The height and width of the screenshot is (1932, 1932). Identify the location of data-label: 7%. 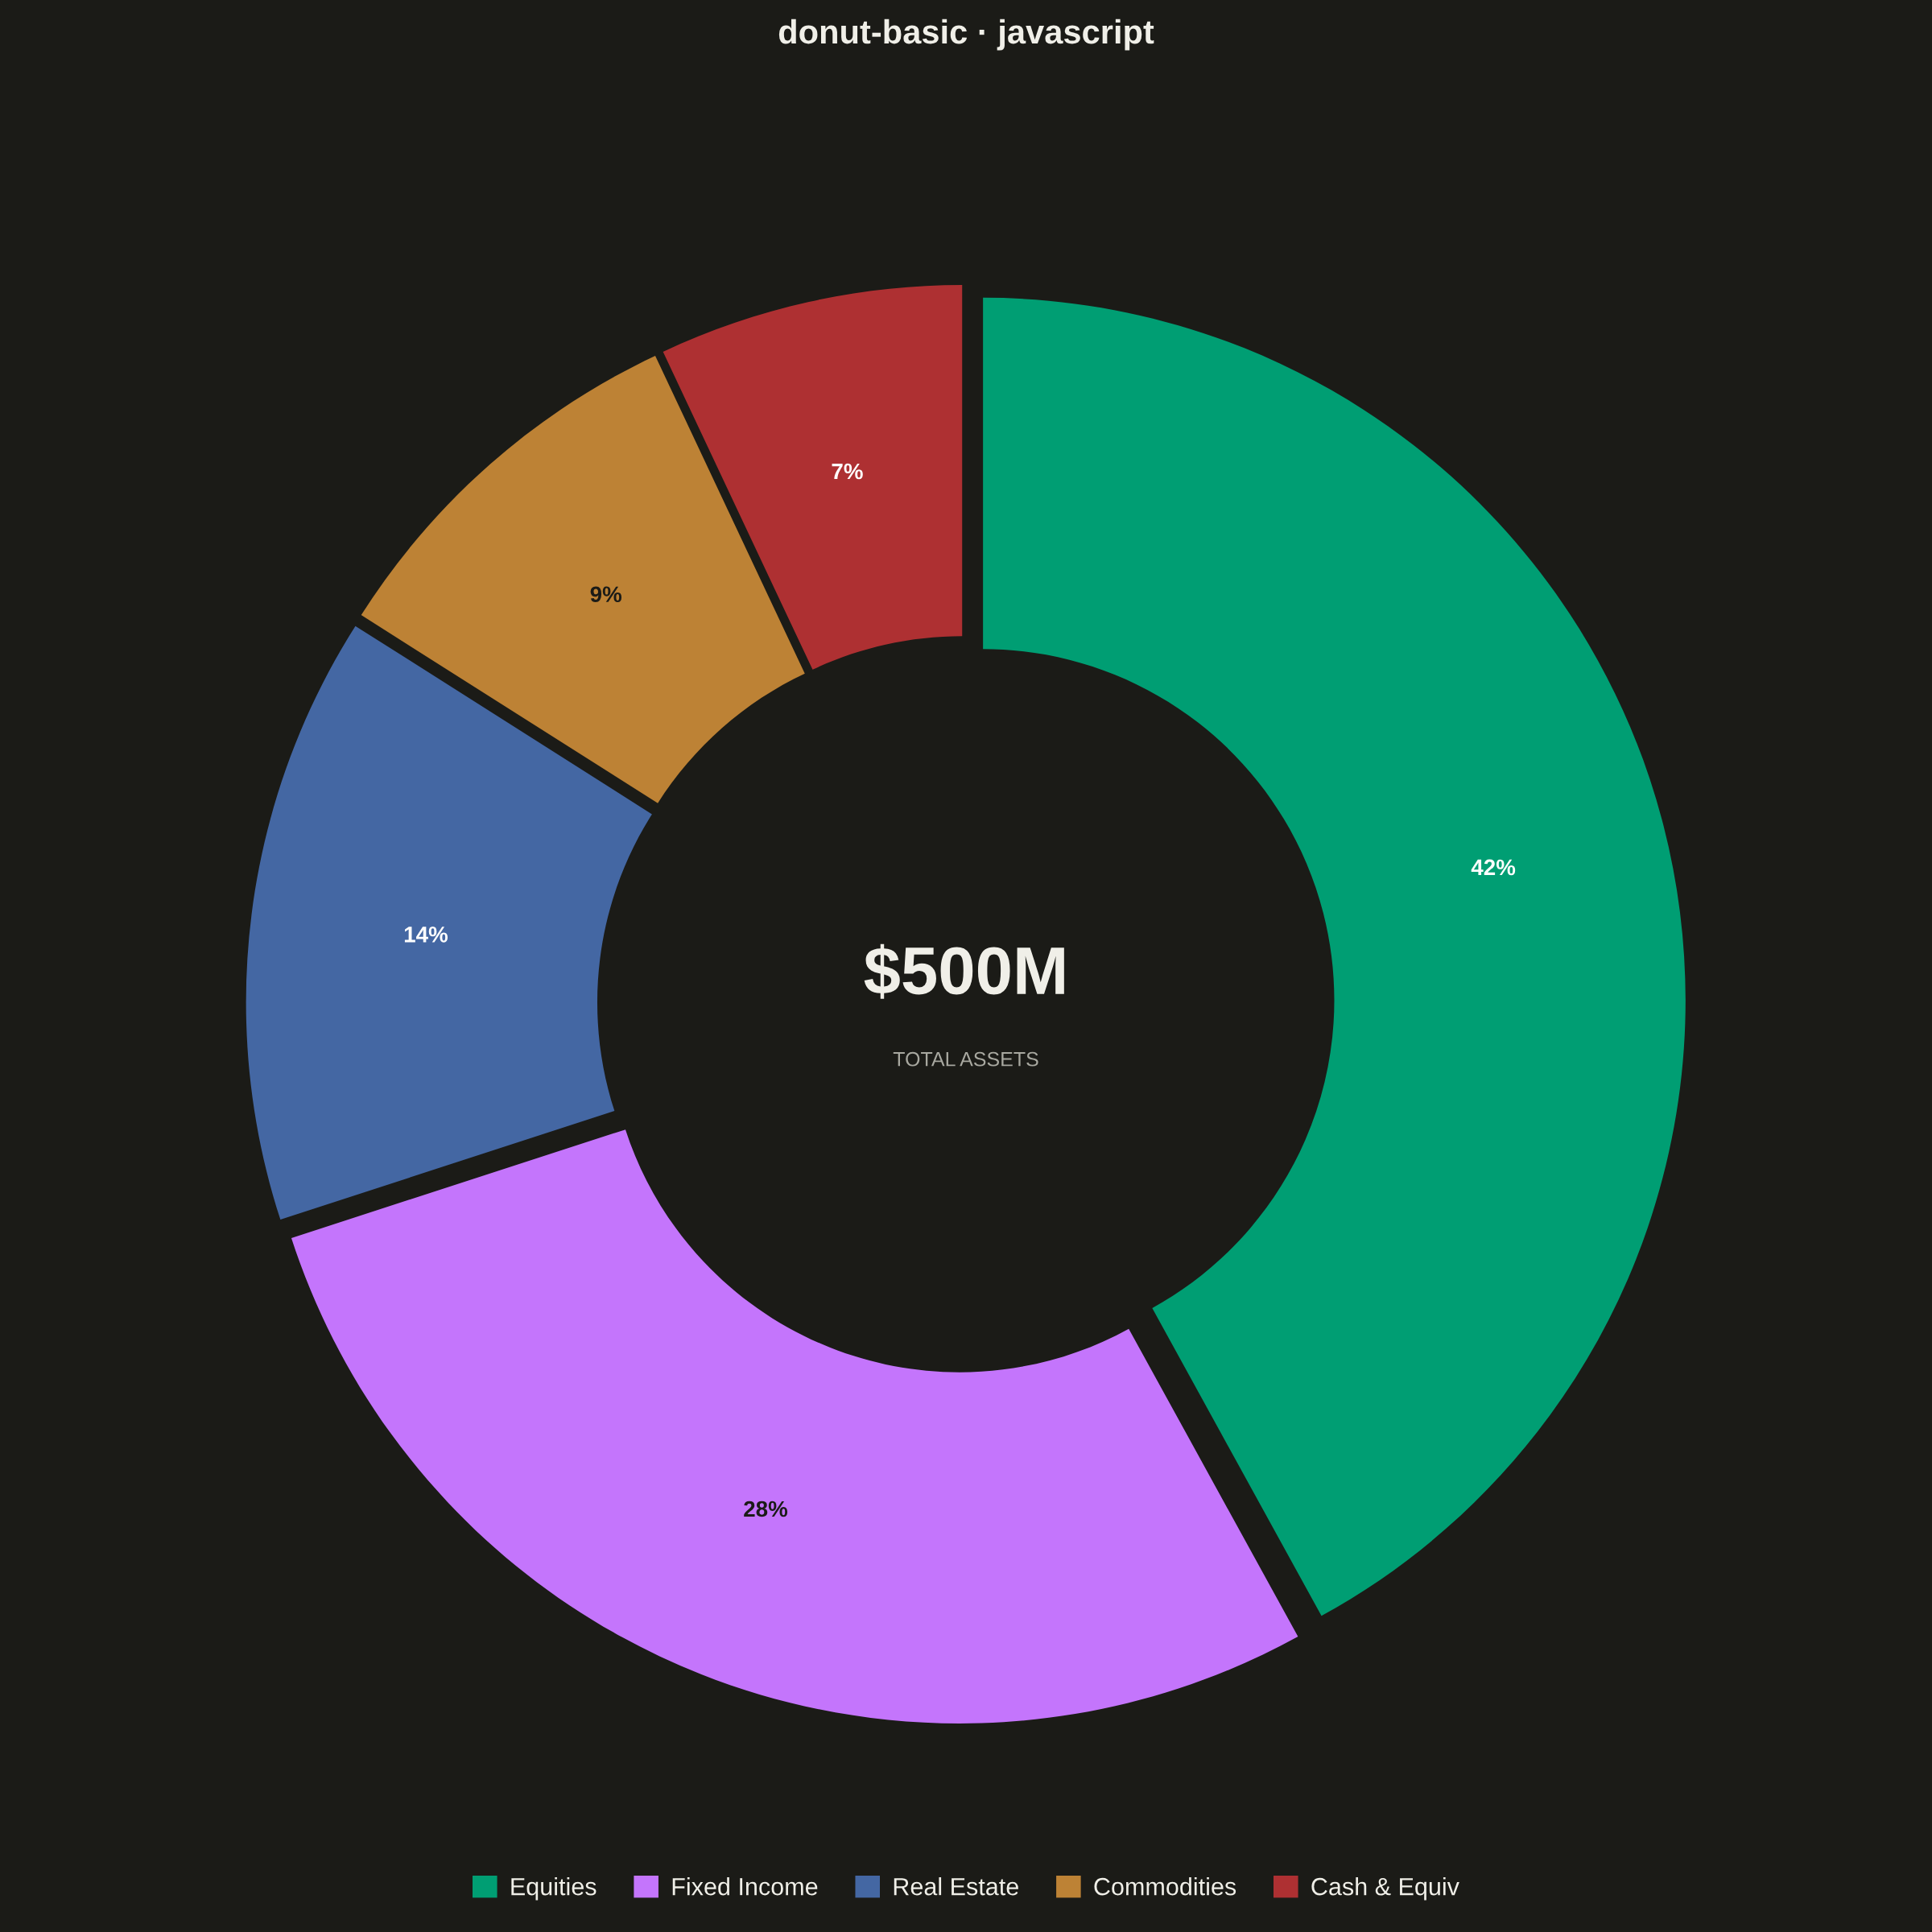
(847, 471).